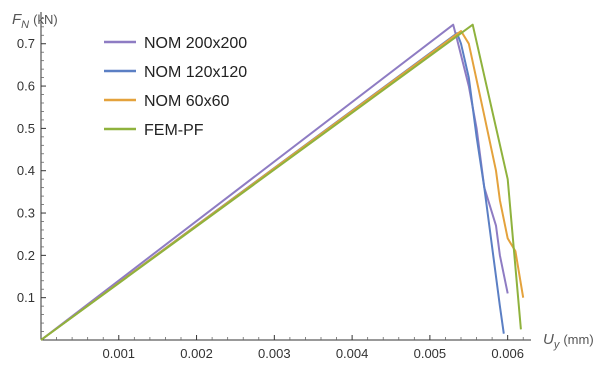  What do you see at coordinates (26, 128) in the screenshot?
I see `y-tick-label: 0.5` at bounding box center [26, 128].